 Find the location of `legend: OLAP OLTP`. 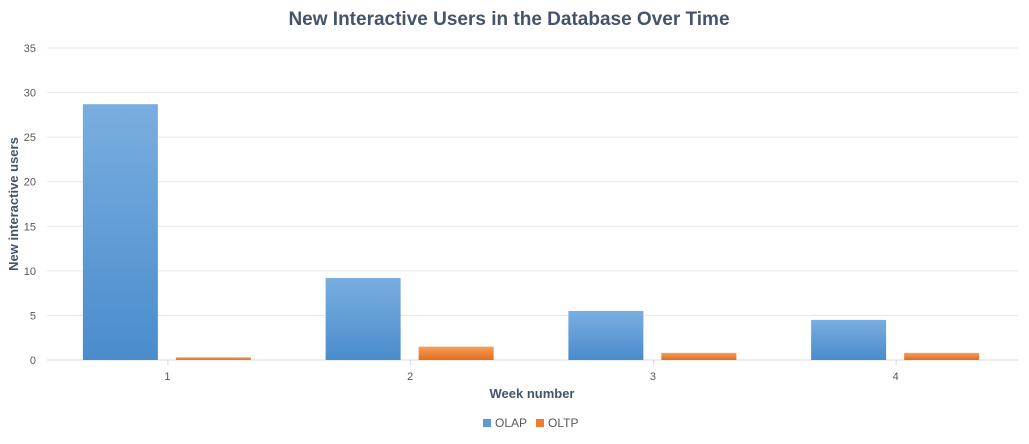

legend: OLAP OLTP is located at coordinates (530, 423).